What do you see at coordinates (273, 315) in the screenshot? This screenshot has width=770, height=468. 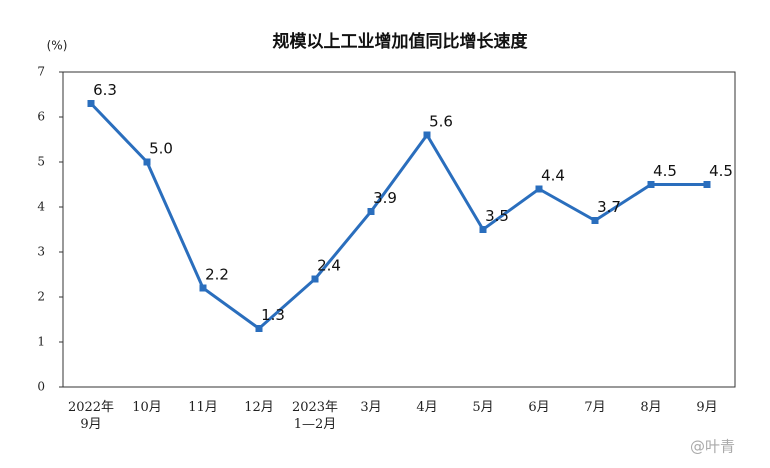 I see `data-label: 1.3` at bounding box center [273, 315].